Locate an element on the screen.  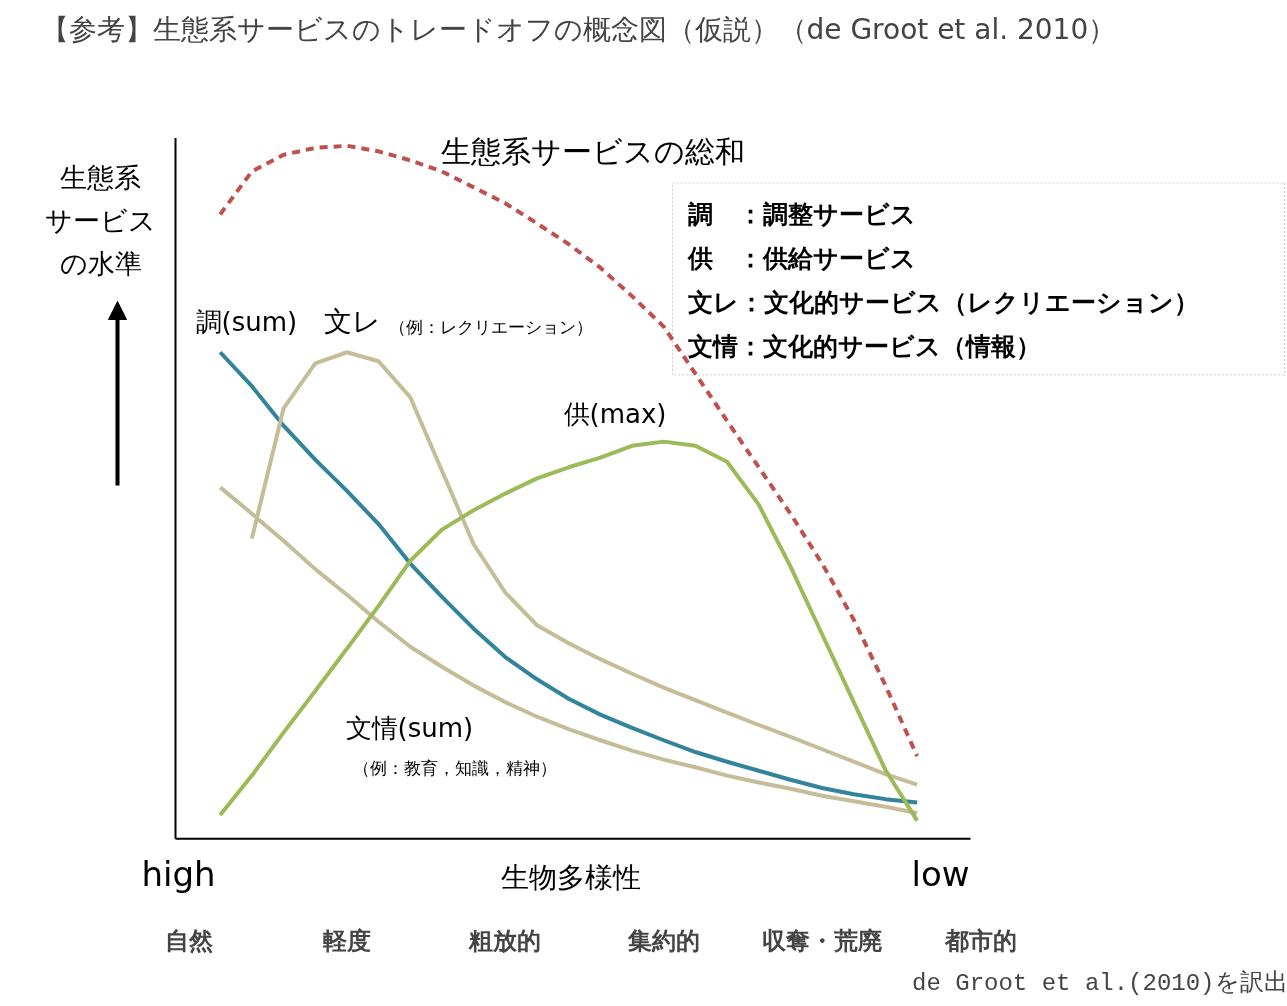
series-label: 生態系サービスの総和 is located at coordinates (592, 151).